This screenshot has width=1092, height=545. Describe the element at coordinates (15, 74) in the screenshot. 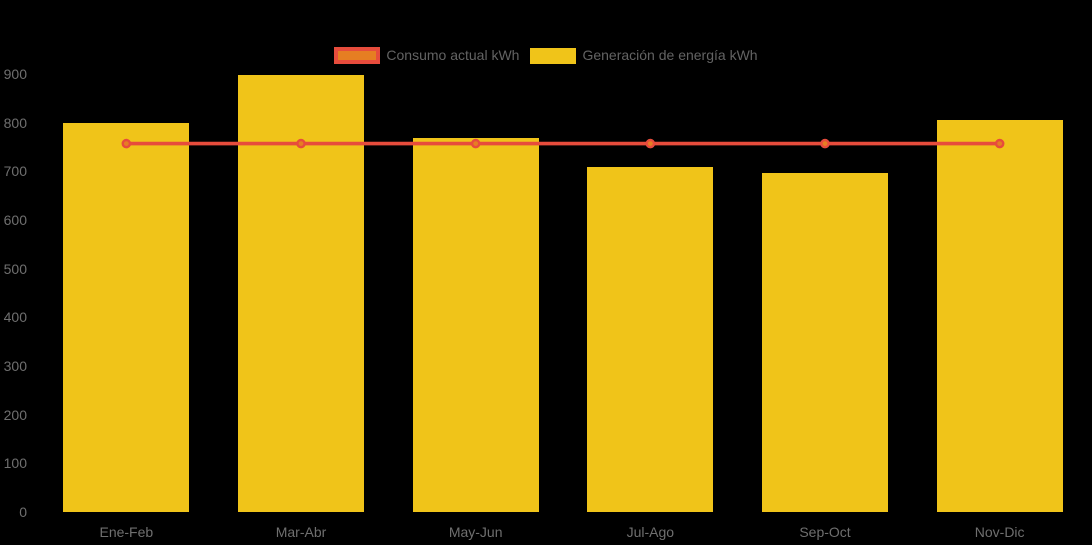

I see `y-axis-tick-label: 900` at that location.